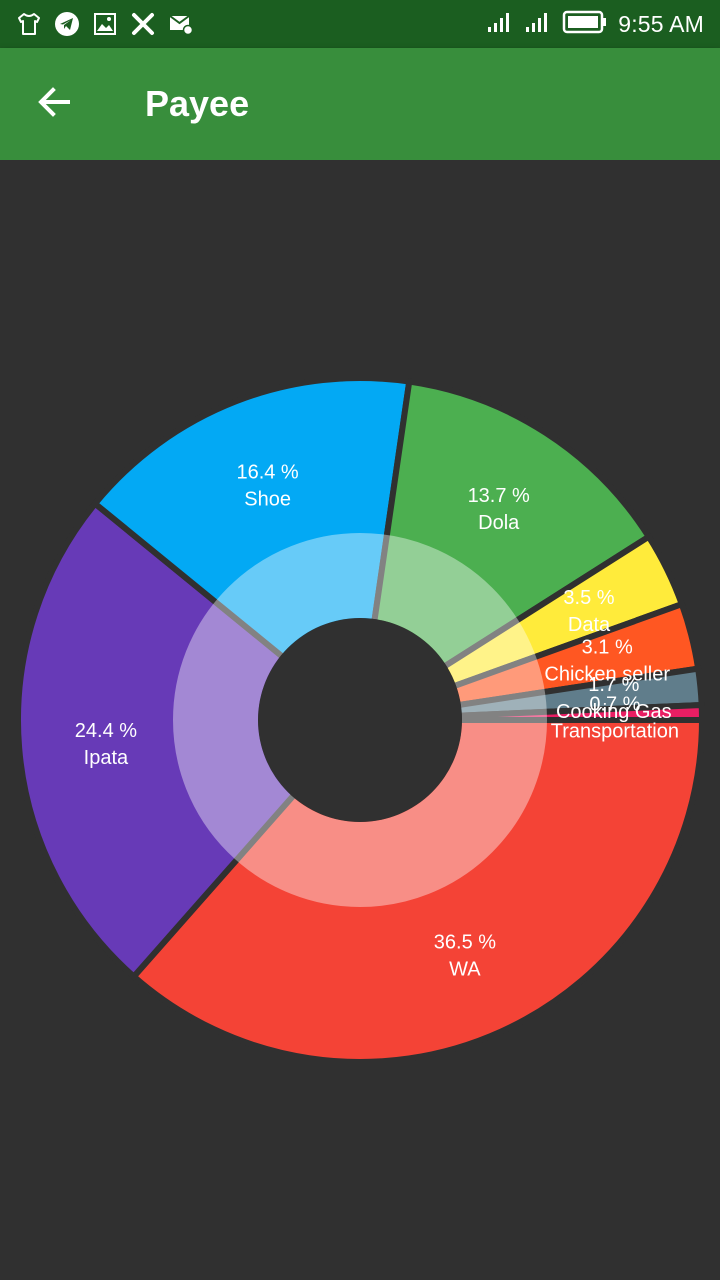  What do you see at coordinates (589, 625) in the screenshot?
I see `pie-name-label: Data` at bounding box center [589, 625].